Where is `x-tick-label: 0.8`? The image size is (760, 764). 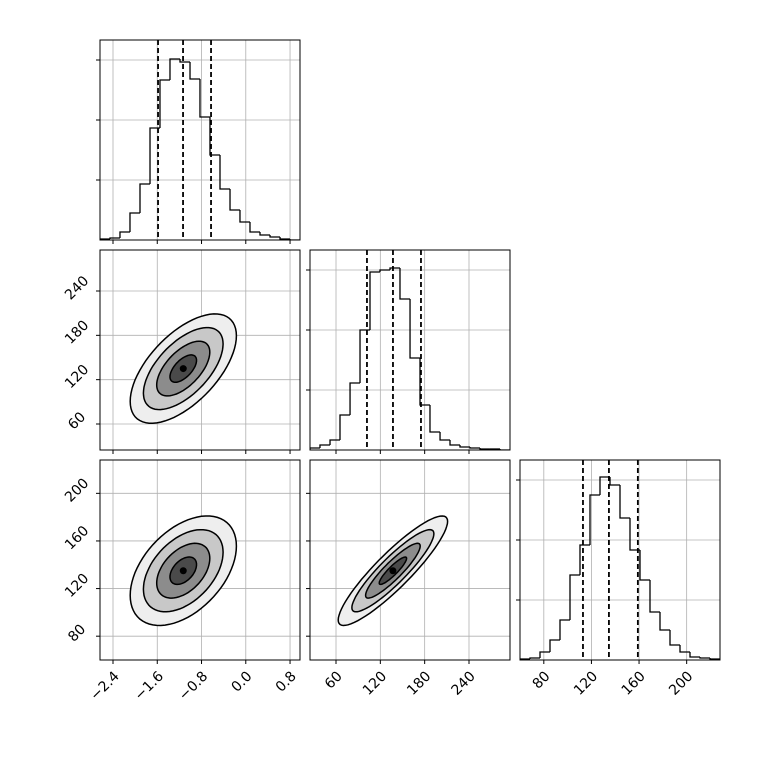
x-tick-label: 0.8 is located at coordinates (286, 681).